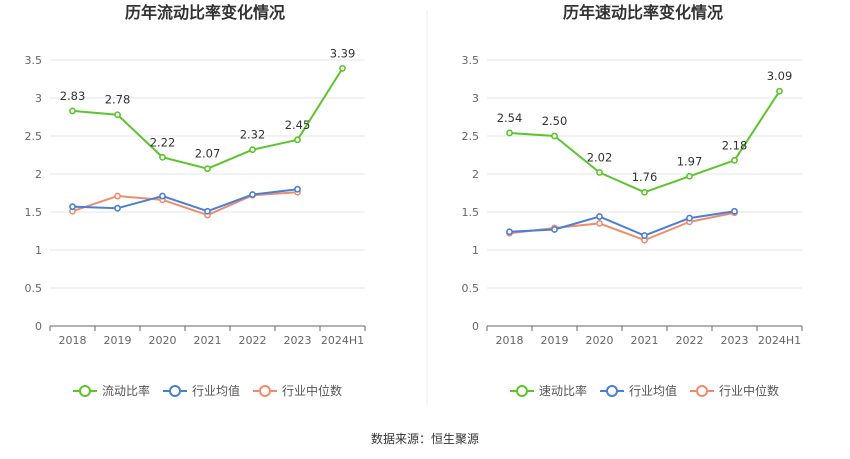  I want to click on source-note: 数据来源：恒生聚源, so click(425, 438).